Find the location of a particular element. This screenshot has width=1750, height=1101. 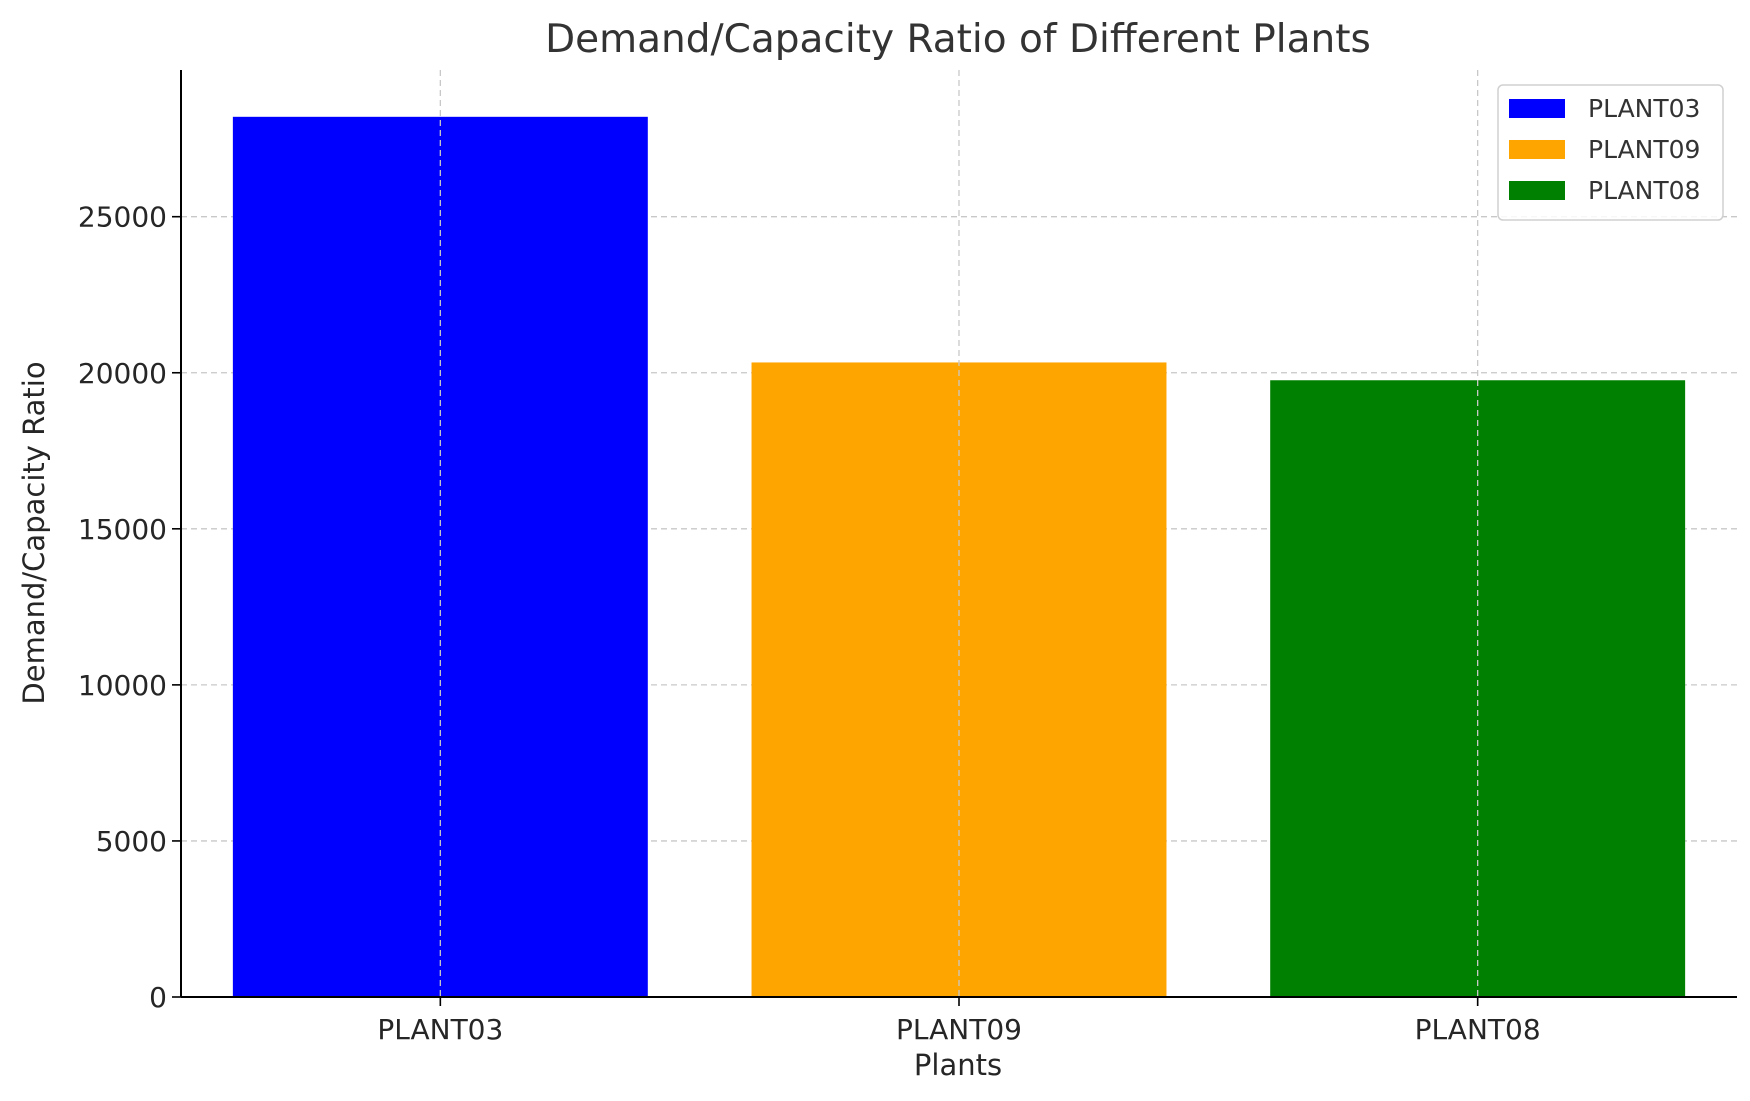

y-tick-label: 15000 is located at coordinates (122, 529).